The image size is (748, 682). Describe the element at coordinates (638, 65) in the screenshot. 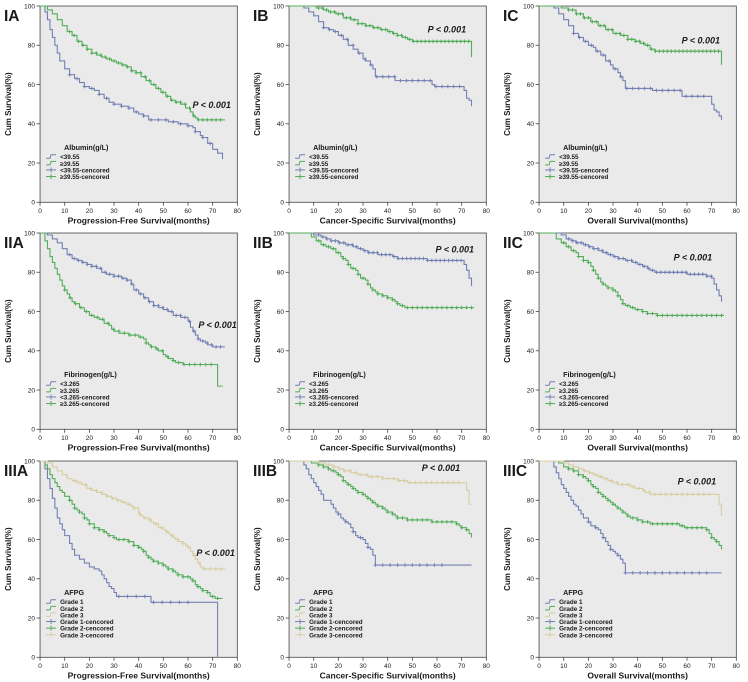

I see `censor-marks-<39.55` at that location.